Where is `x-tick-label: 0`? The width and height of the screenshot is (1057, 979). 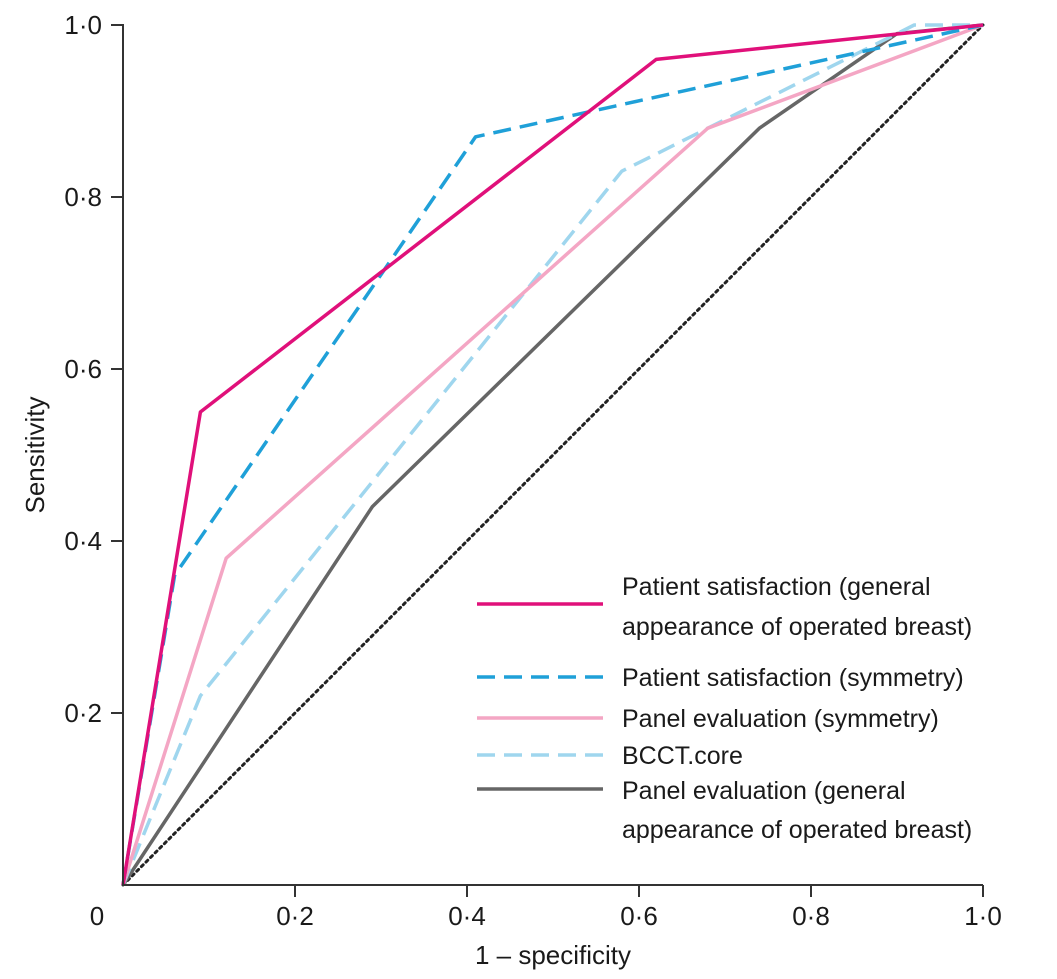 x-tick-label: 0 is located at coordinates (97, 916).